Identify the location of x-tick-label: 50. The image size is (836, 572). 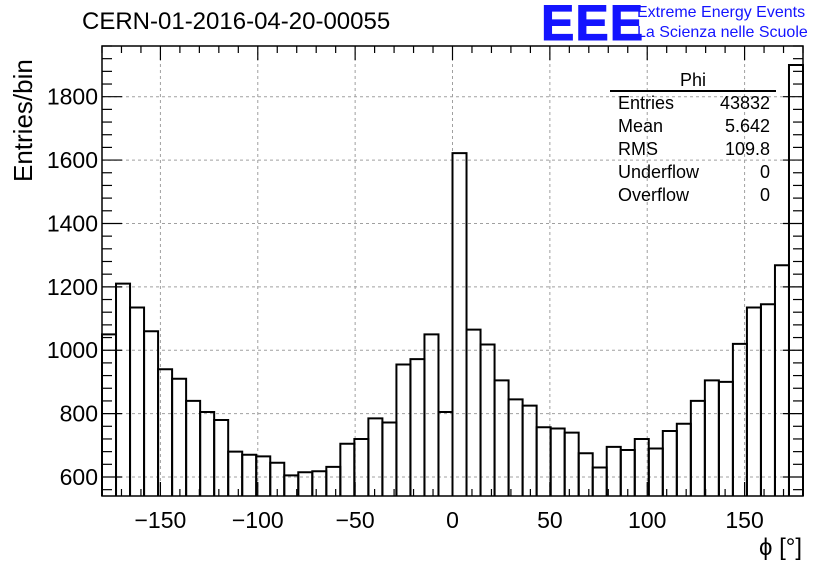
(550, 520).